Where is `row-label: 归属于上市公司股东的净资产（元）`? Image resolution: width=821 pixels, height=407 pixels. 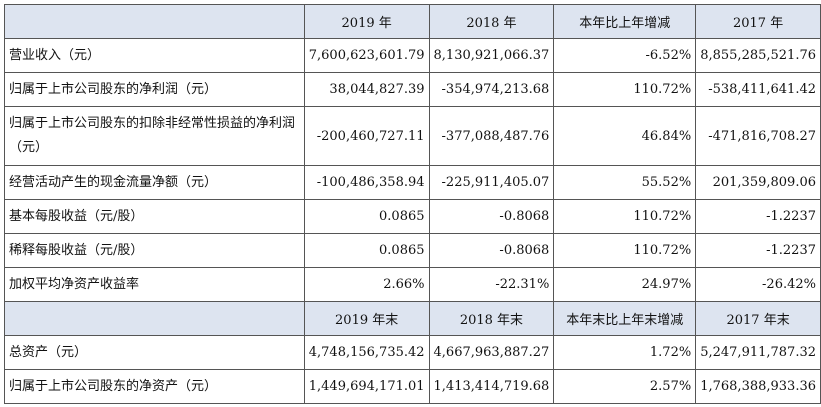 row-label: 归属于上市公司股东的净资产（元） is located at coordinates (154, 386).